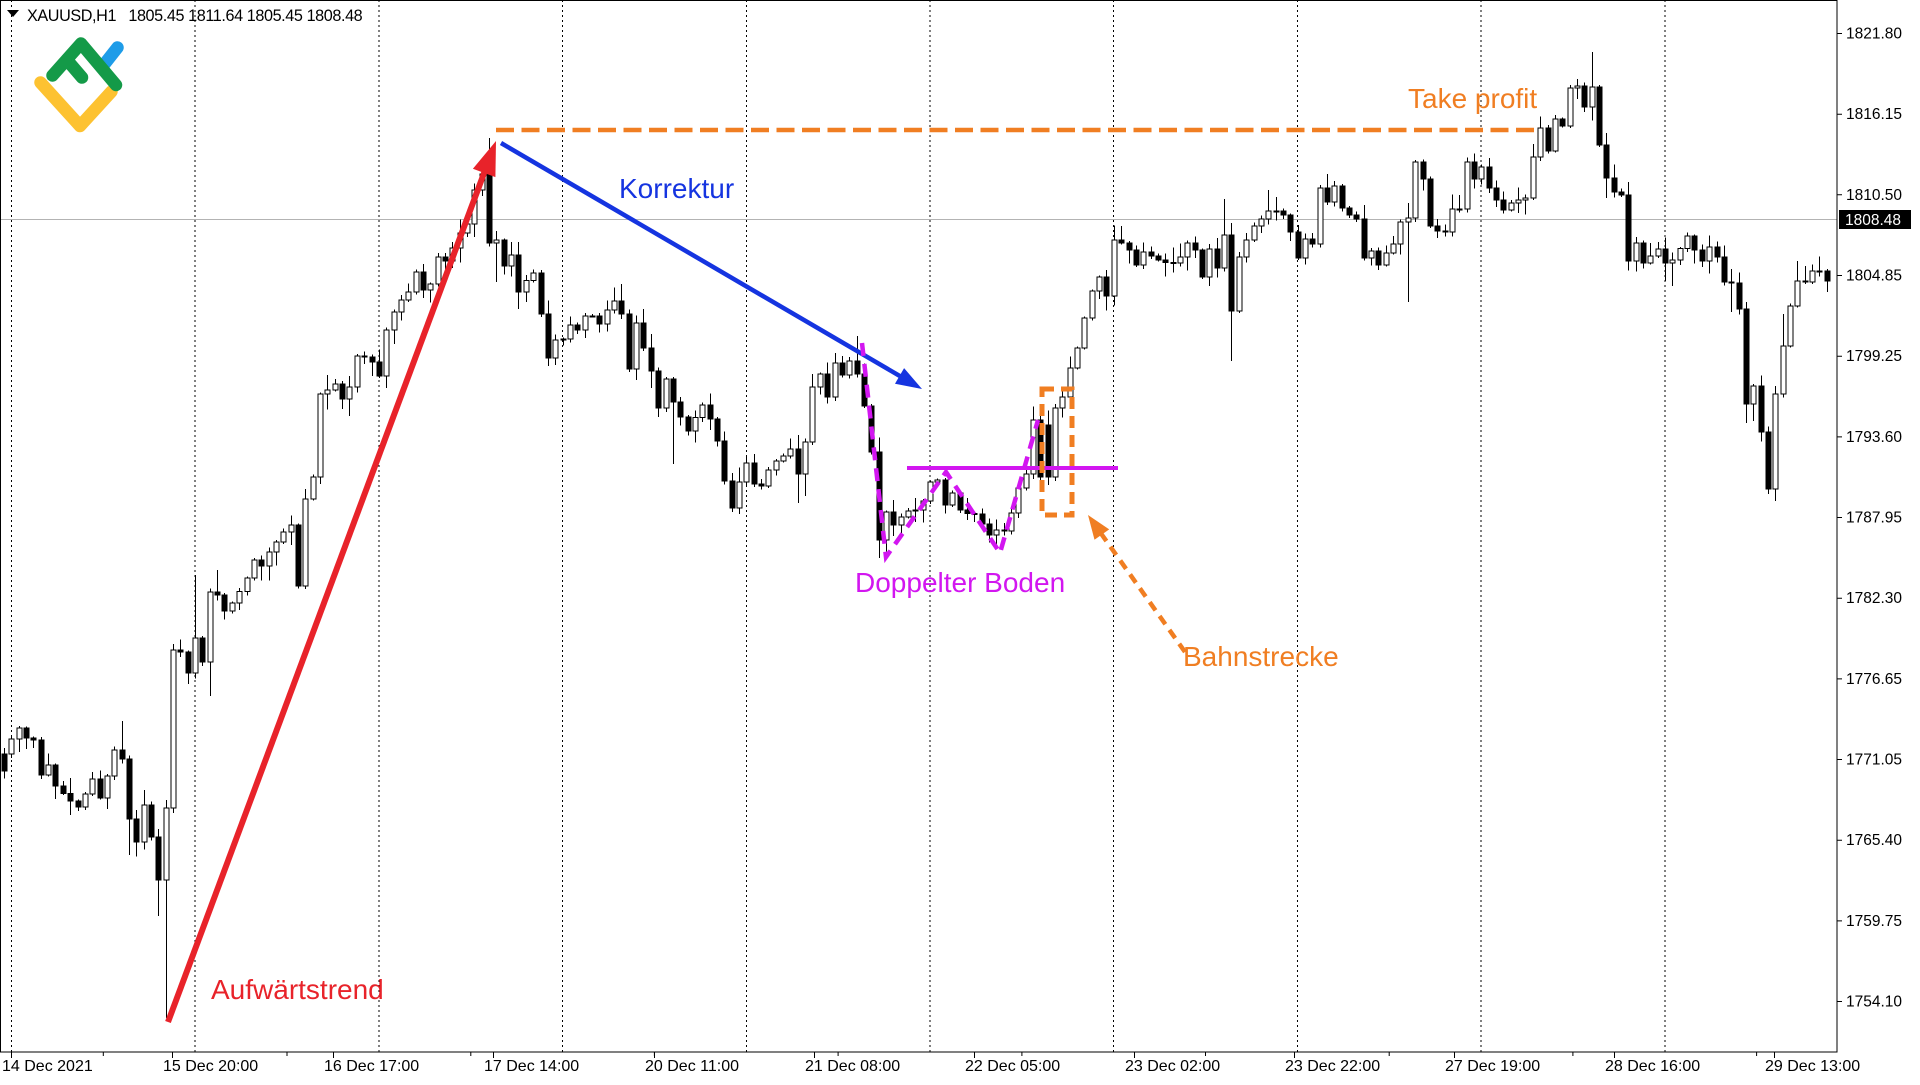 This screenshot has height=1085, width=1920. What do you see at coordinates (1874, 840) in the screenshot?
I see `svg-text: 1765.40` at bounding box center [1874, 840].